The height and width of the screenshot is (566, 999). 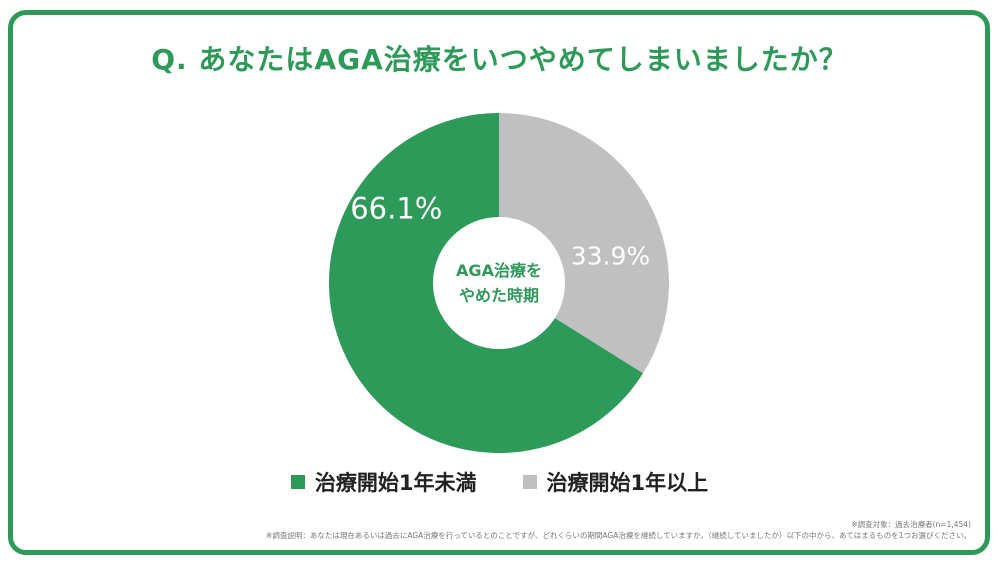 I want to click on slice-percent-label-1-year-or-more: 33.9%, so click(x=610, y=256).